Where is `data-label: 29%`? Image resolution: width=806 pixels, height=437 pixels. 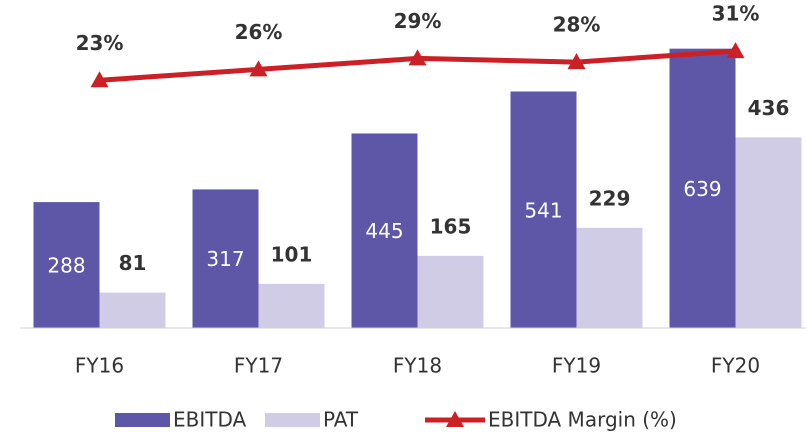
data-label: 29% is located at coordinates (418, 21).